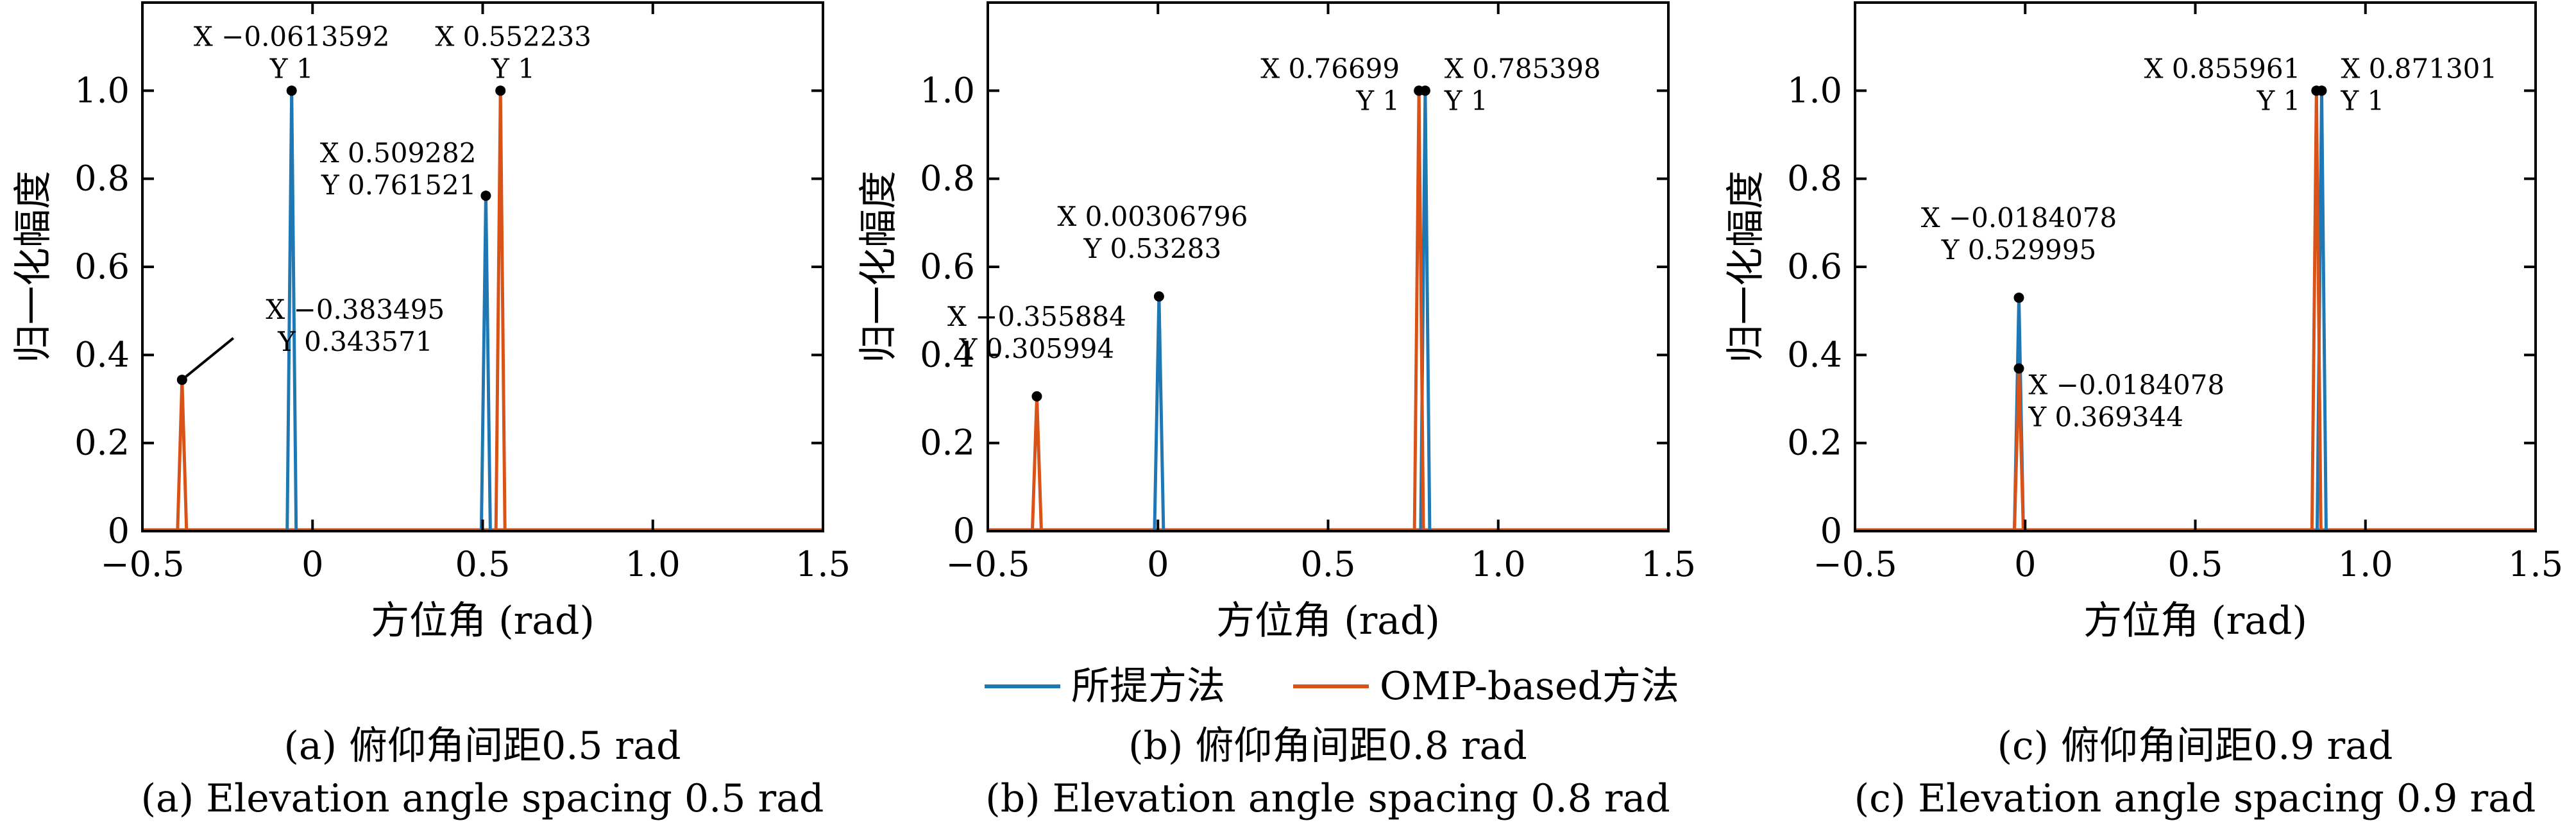  I want to click on legend-label-2: OMP-based方法, so click(1529, 686).